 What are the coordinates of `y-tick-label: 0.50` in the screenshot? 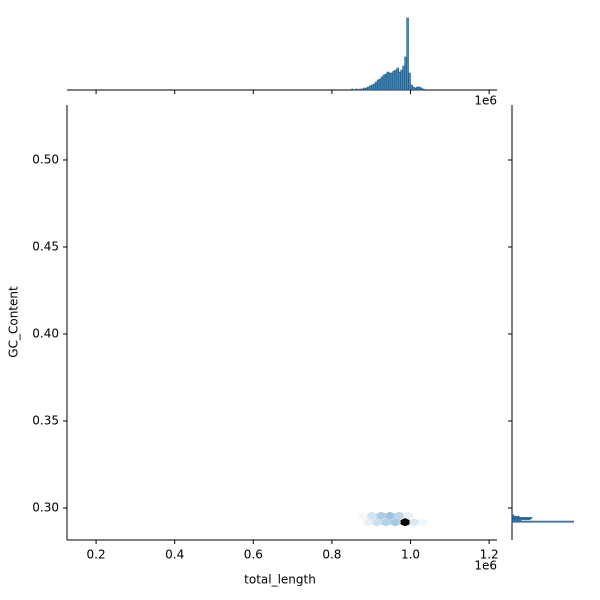 It's located at (45, 159).